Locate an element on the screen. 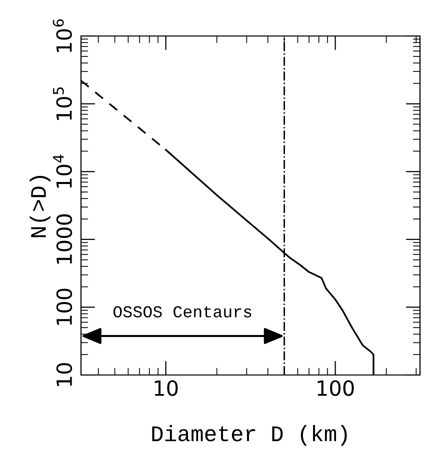 The image size is (425, 470). annotation: OSSOS Centaurs is located at coordinates (182, 312).